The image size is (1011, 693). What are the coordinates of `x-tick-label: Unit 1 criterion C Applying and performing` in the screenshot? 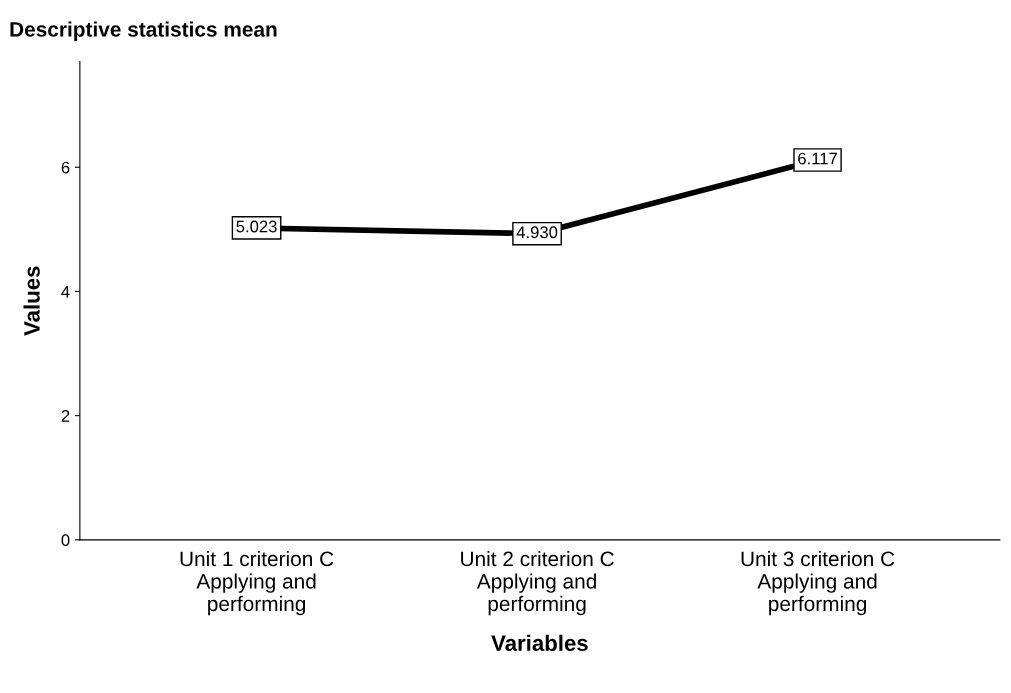 It's located at (257, 583).